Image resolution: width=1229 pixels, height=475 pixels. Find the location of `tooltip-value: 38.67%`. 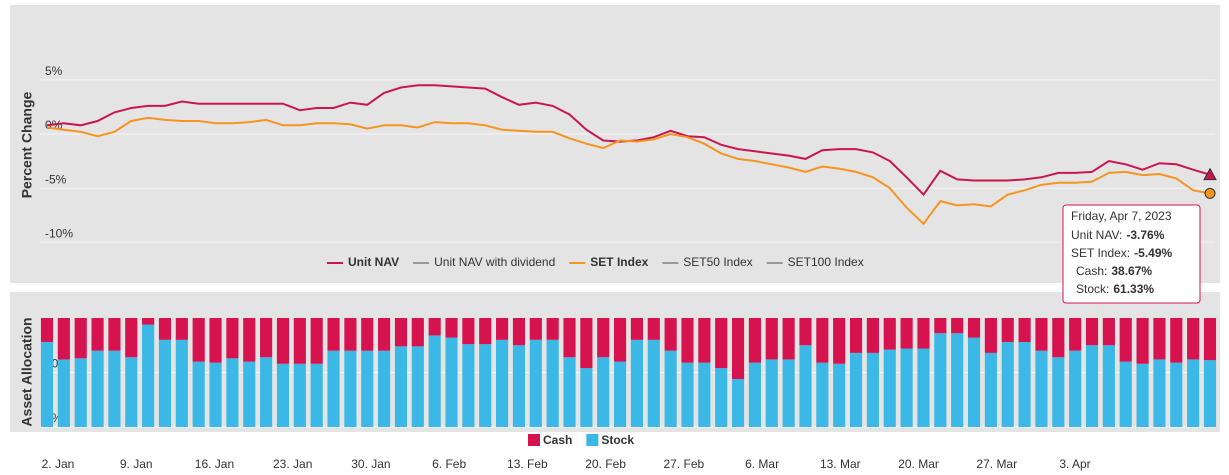

tooltip-value: 38.67% is located at coordinates (1131, 271).